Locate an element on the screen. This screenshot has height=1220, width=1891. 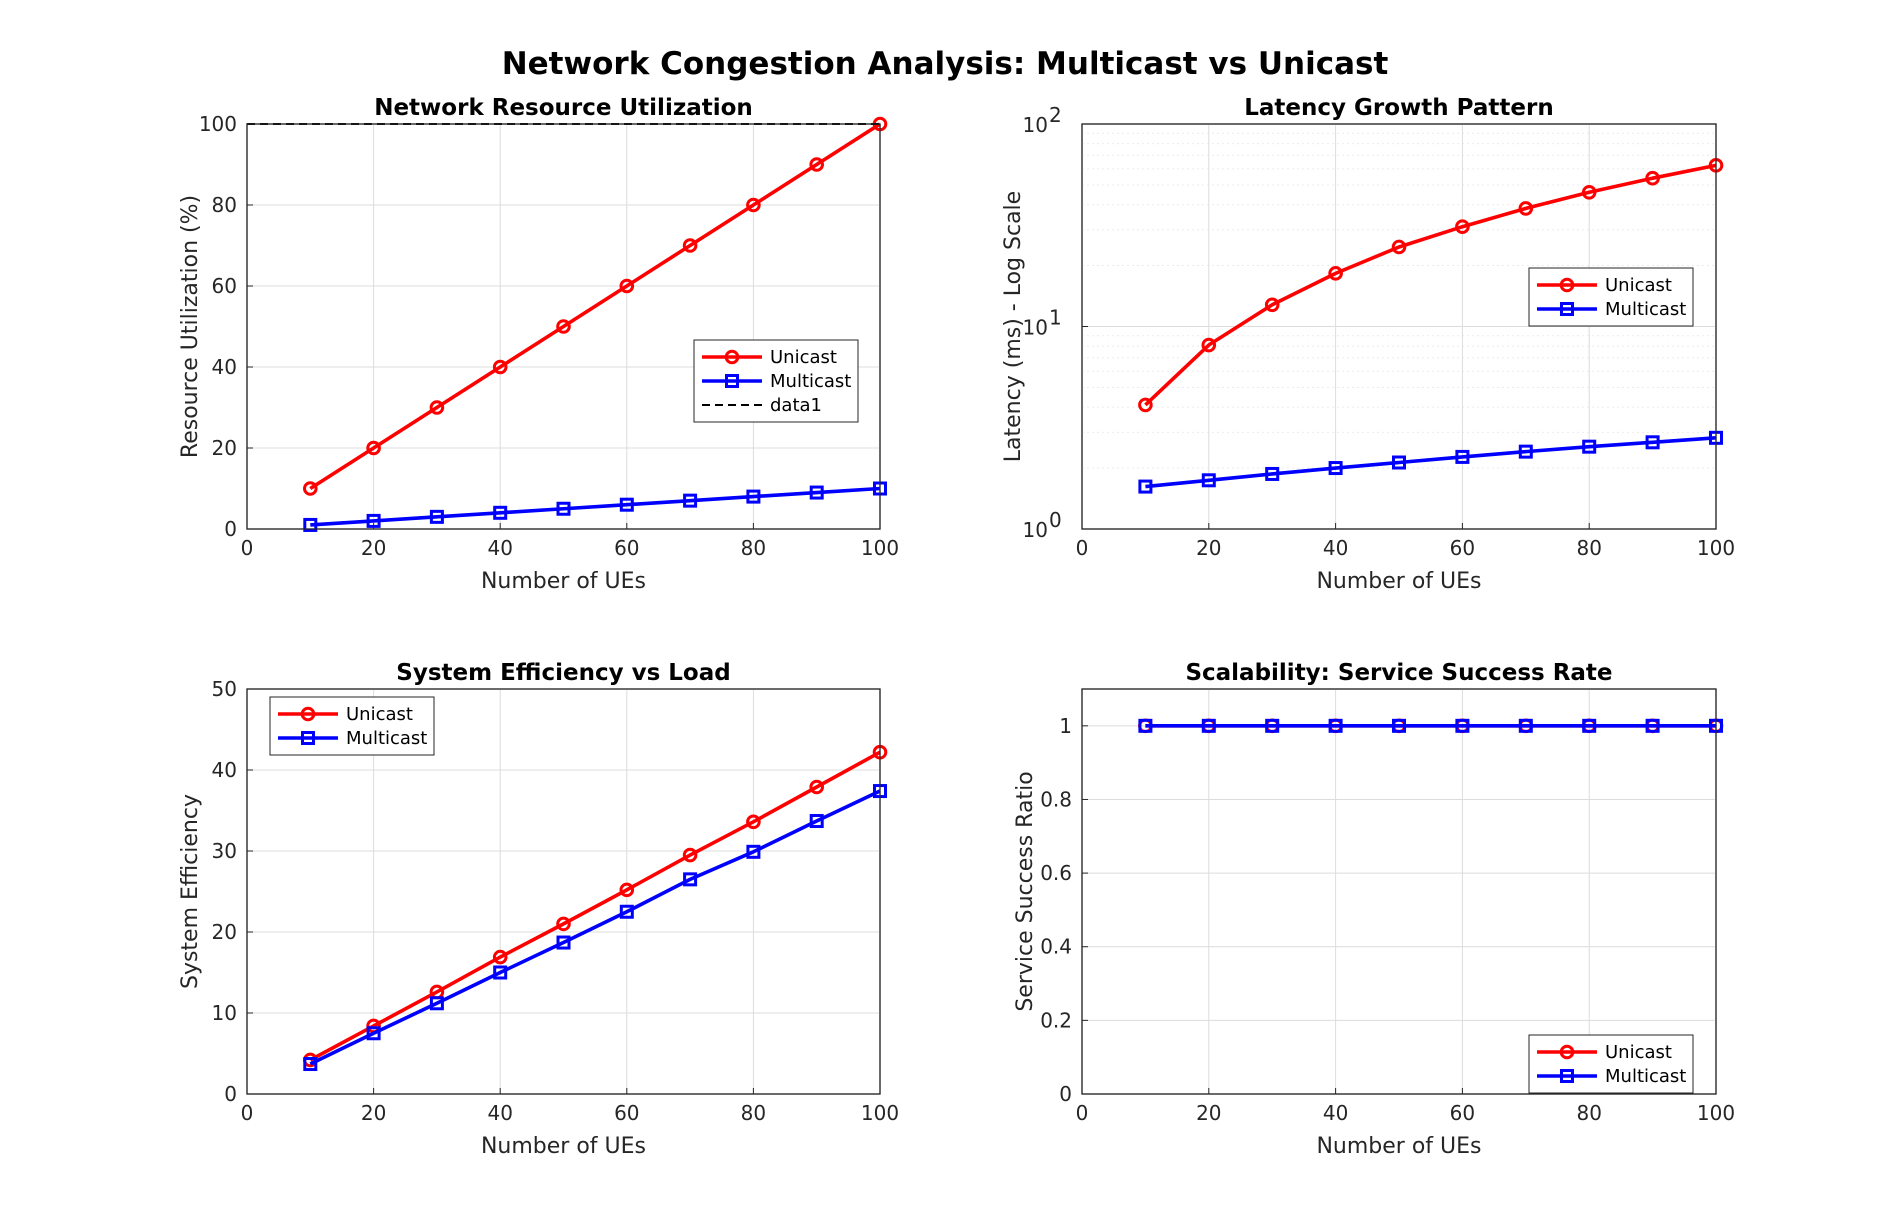
y-tick-label: 30 is located at coordinates (224, 851).